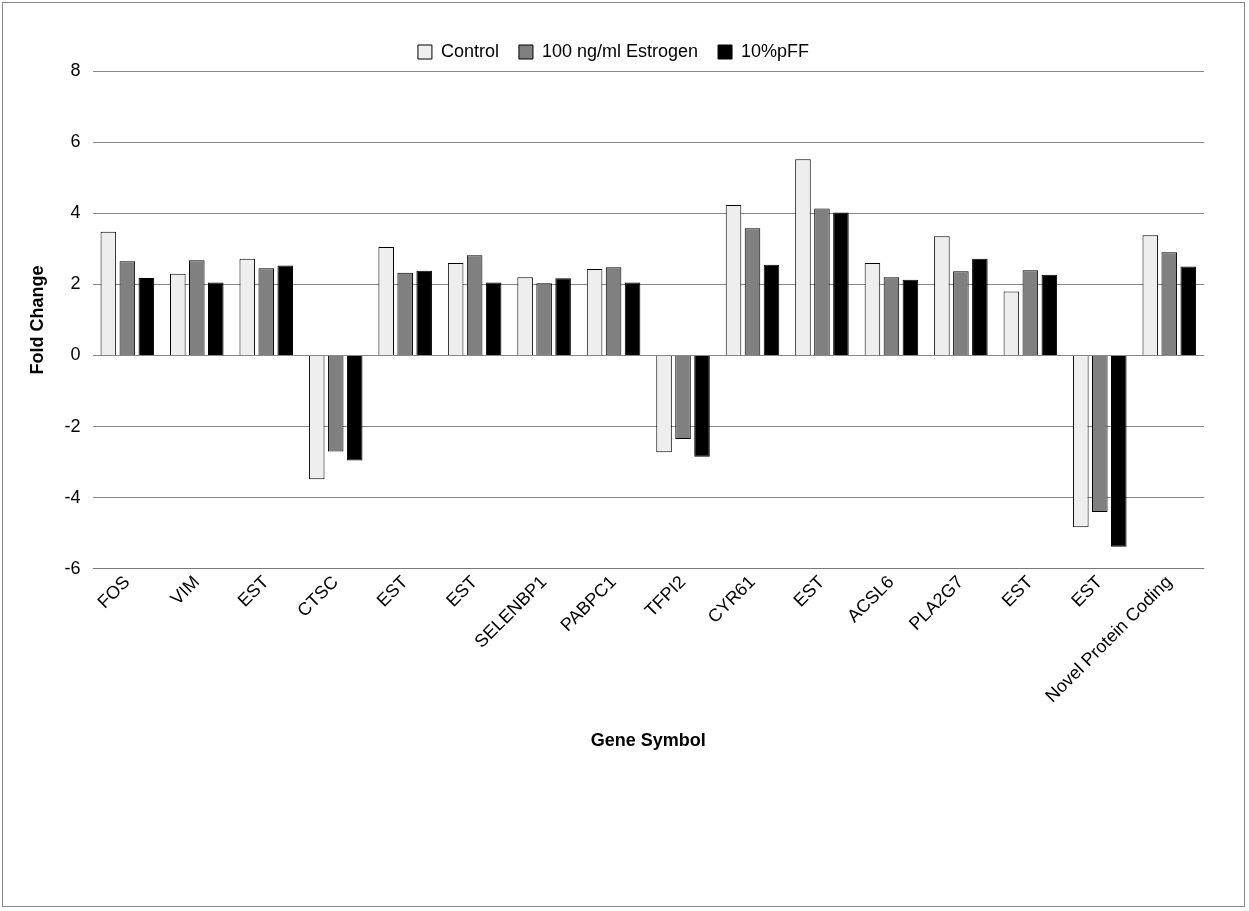 The height and width of the screenshot is (911, 1249). What do you see at coordinates (620, 50) in the screenshot?
I see `legend-label: 100 ng/ml Estrogen` at bounding box center [620, 50].